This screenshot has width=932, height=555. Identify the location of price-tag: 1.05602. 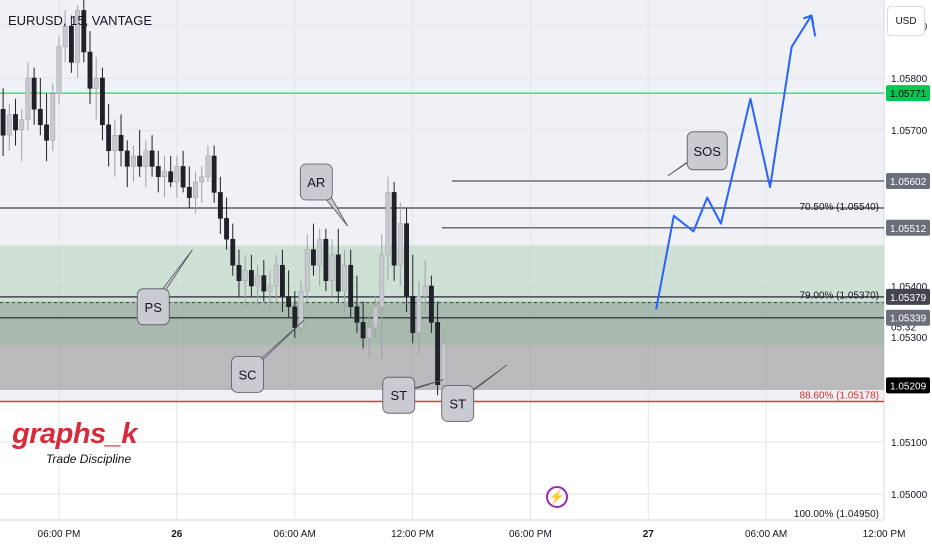
(908, 180).